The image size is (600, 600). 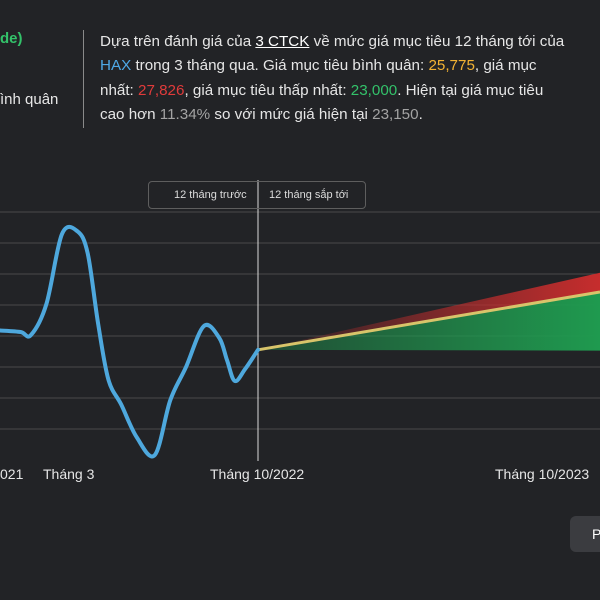 What do you see at coordinates (161, 90) in the screenshot?
I see `high-target-value: 27,826` at bounding box center [161, 90].